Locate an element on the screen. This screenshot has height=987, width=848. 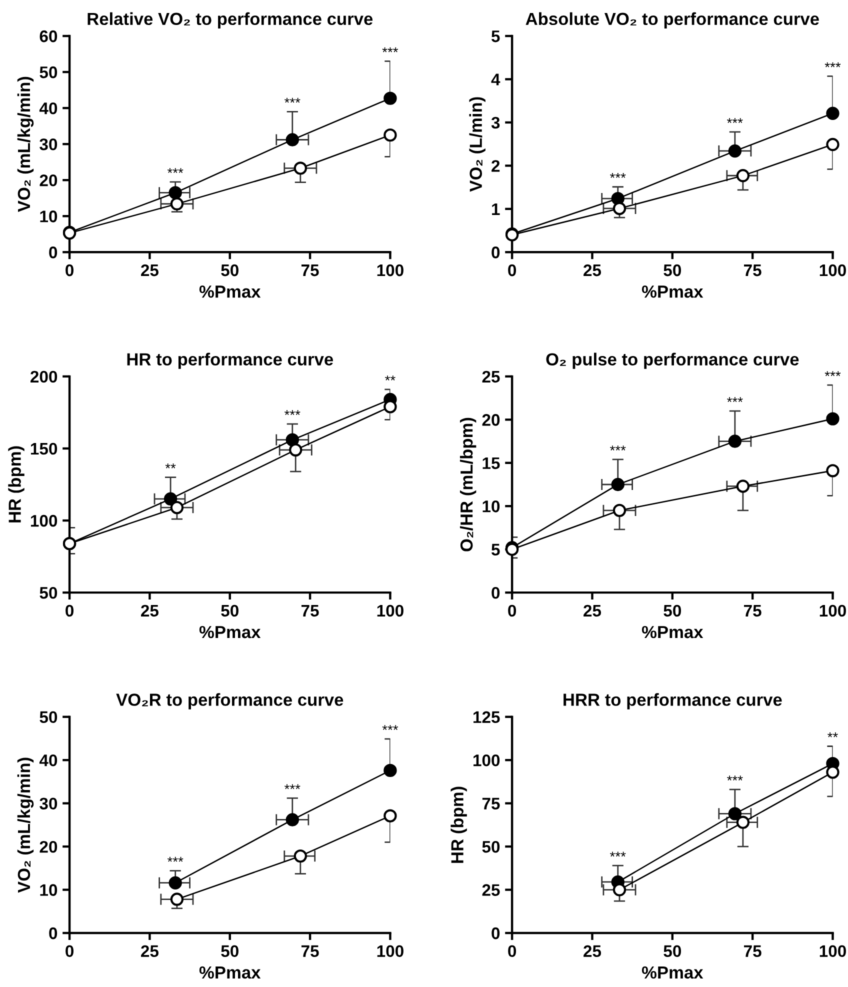
chart-title: VO₂R to performance curve is located at coordinates (230, 701).